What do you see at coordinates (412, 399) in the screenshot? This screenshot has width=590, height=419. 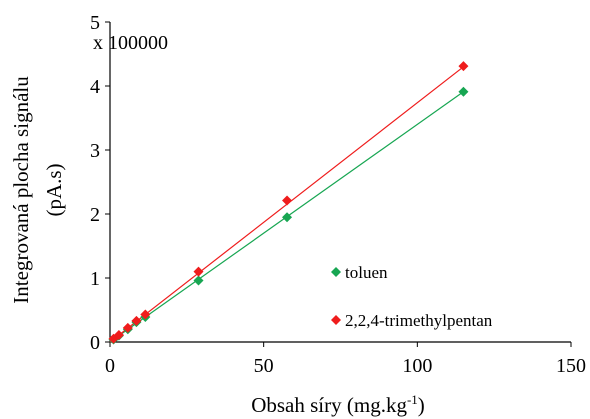 I see `x-axis-title-sup: -1` at bounding box center [412, 399].